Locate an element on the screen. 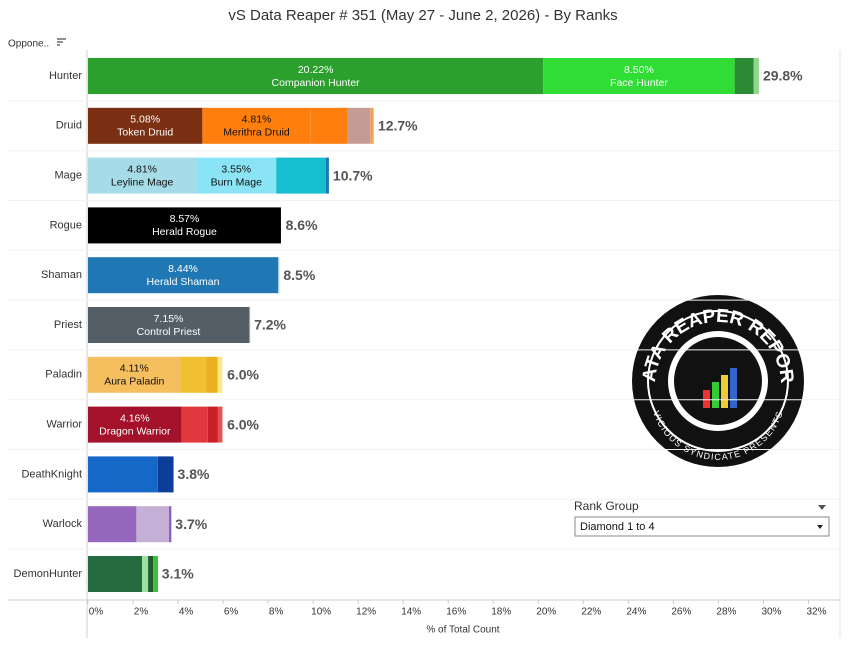  segment-value-label: 5.08% is located at coordinates (145, 120).